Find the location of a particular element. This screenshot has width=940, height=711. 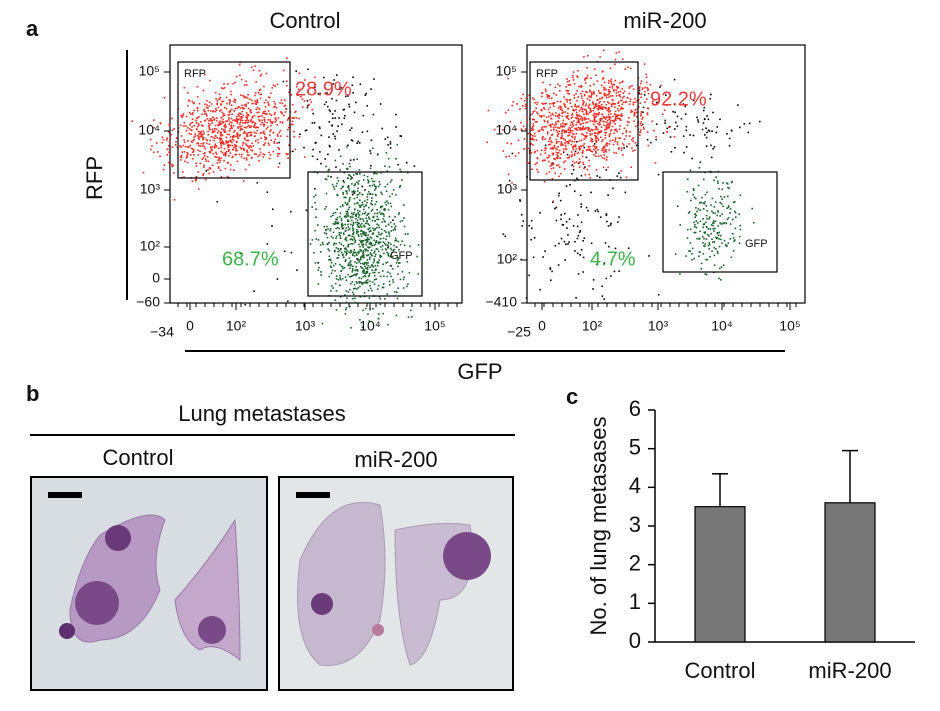

y-tick-label: 5 is located at coordinates (635, 446).